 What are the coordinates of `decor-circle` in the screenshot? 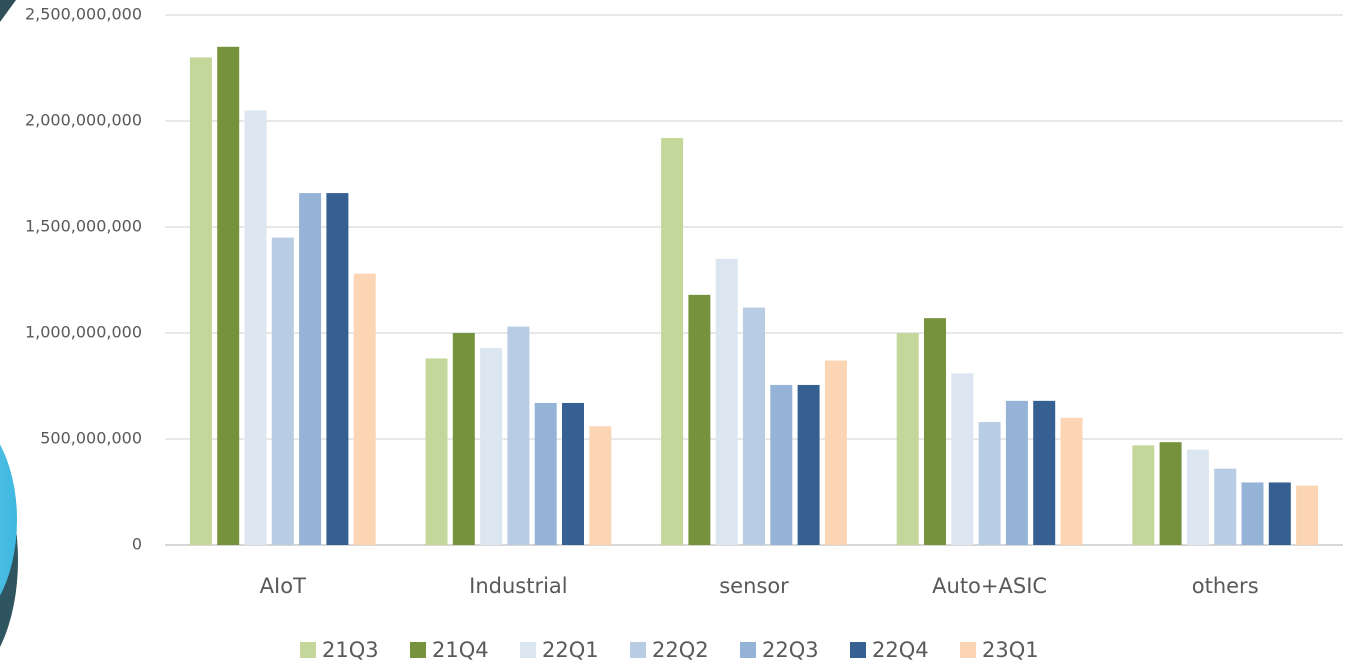 It's located at (8, 520).